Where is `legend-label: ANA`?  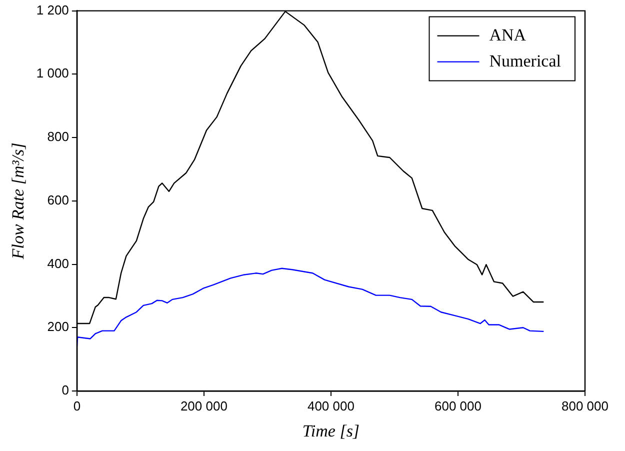
legend-label: ANA is located at coordinates (508, 34).